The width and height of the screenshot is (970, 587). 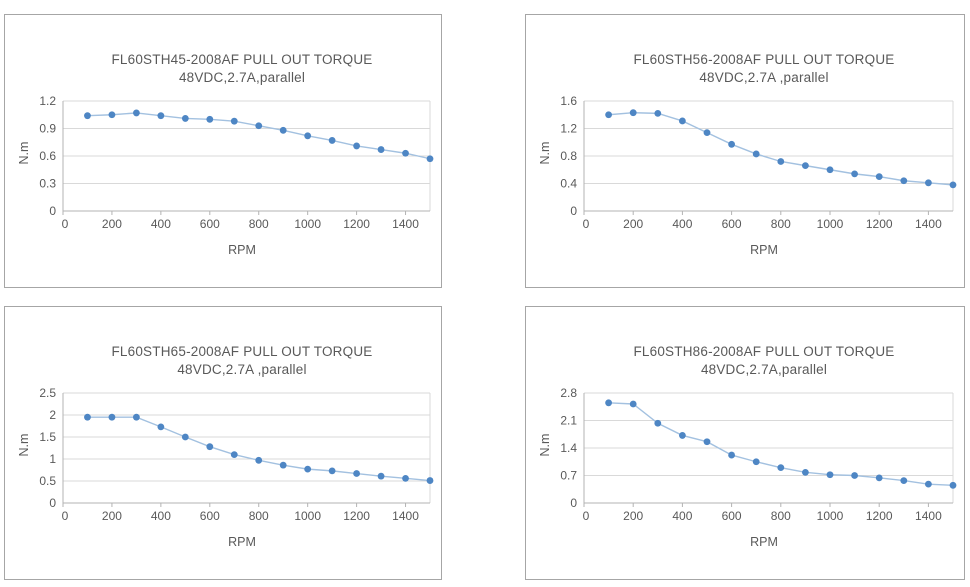 I want to click on y-tick-label: 0.6, so click(x=47, y=156).